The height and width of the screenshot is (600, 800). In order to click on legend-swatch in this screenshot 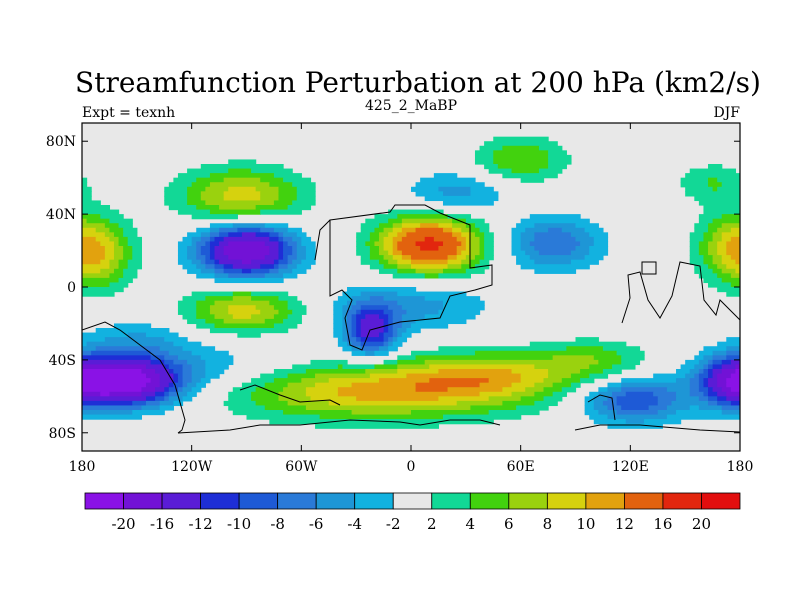, I will do `click(181, 501)`.